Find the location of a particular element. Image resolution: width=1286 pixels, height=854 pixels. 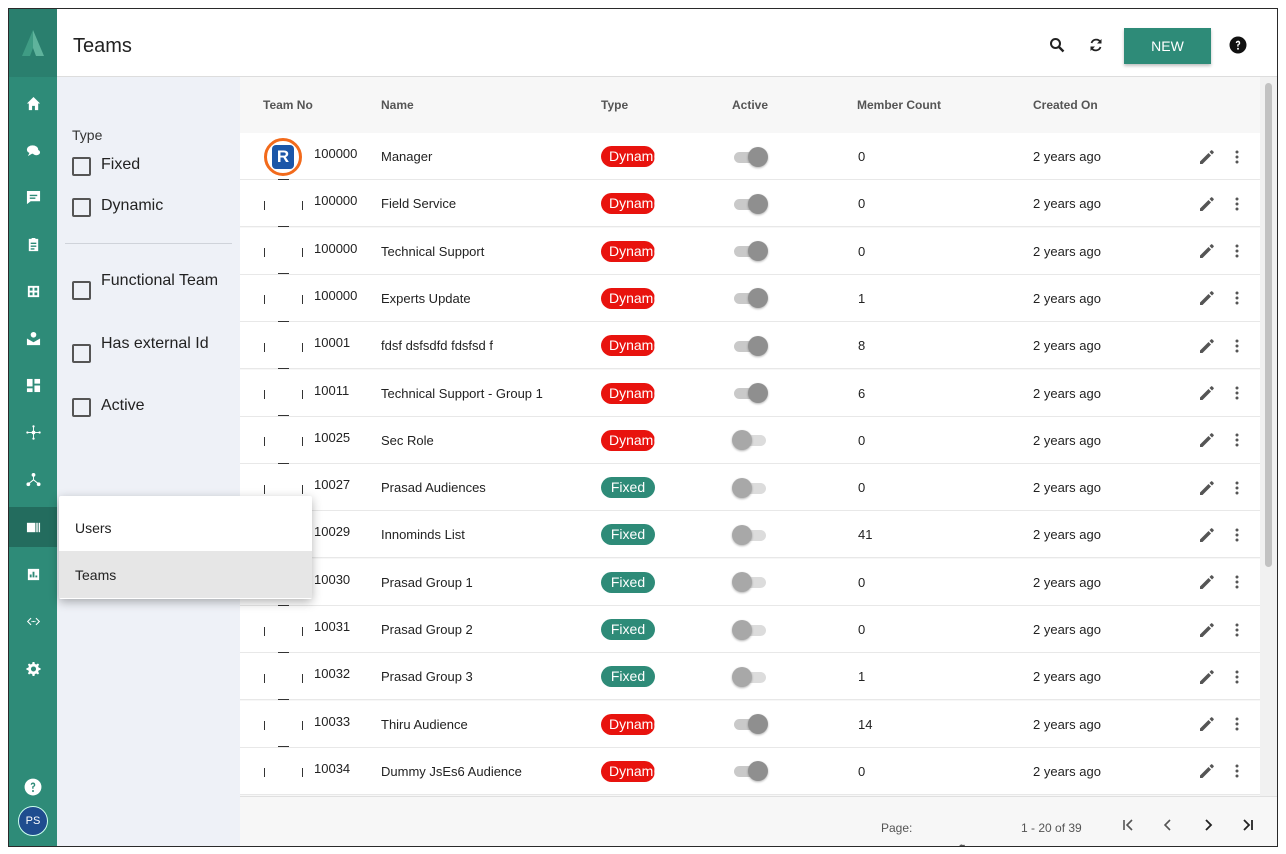

first-page-icon is located at coordinates (1129, 825).